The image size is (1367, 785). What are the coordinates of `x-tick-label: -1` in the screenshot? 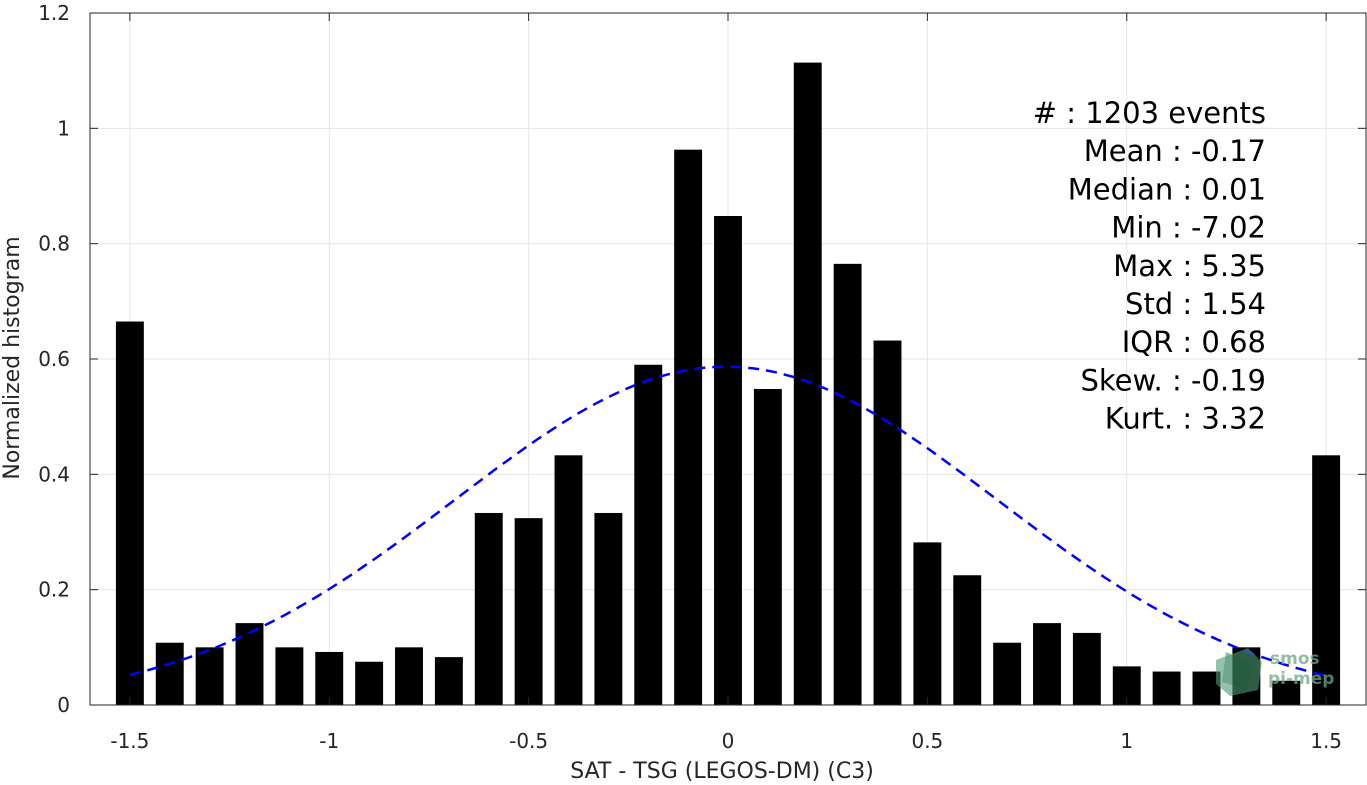 It's located at (329, 741).